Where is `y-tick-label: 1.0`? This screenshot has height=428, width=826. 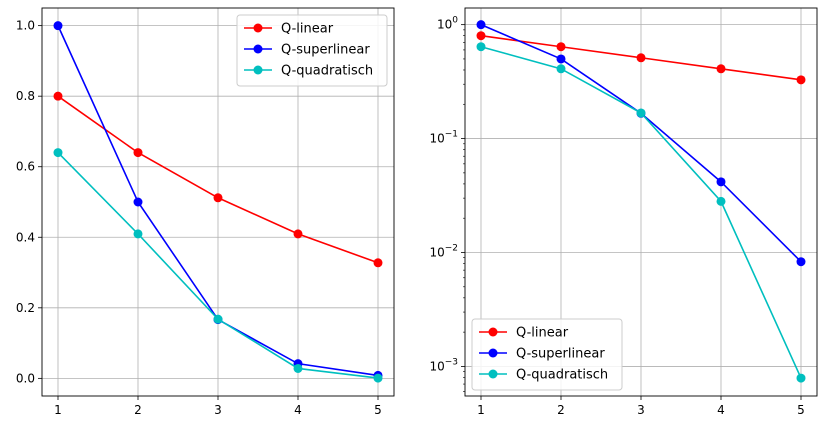
y-tick-label: 1.0 is located at coordinates (25, 26).